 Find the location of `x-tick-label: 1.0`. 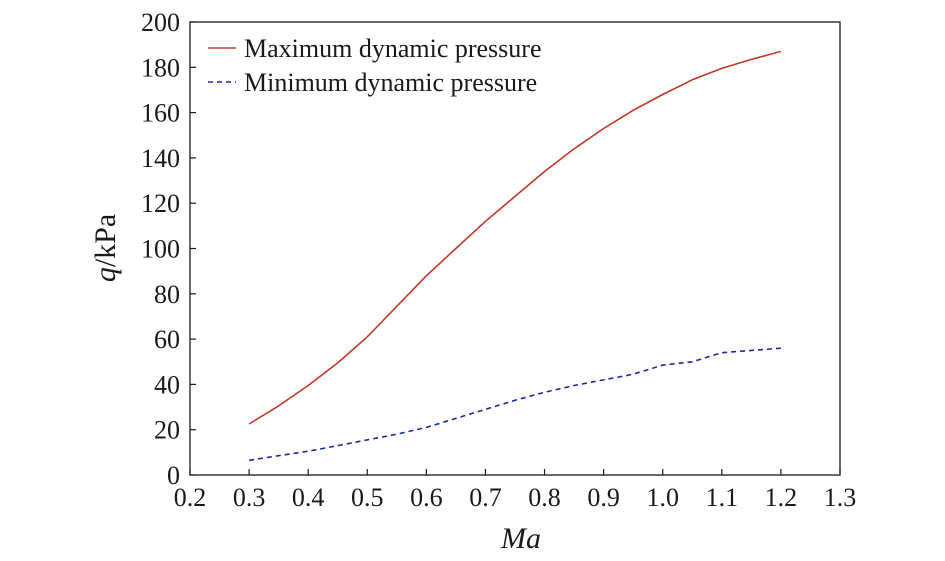

x-tick-label: 1.0 is located at coordinates (662, 497).